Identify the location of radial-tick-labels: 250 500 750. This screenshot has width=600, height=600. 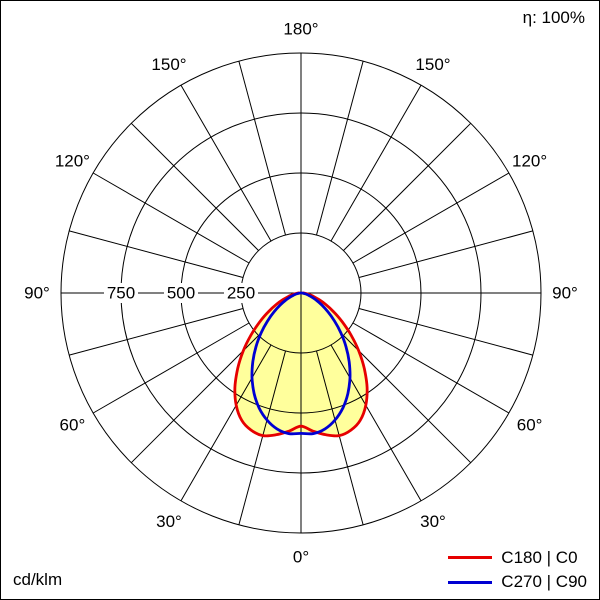
(181, 293).